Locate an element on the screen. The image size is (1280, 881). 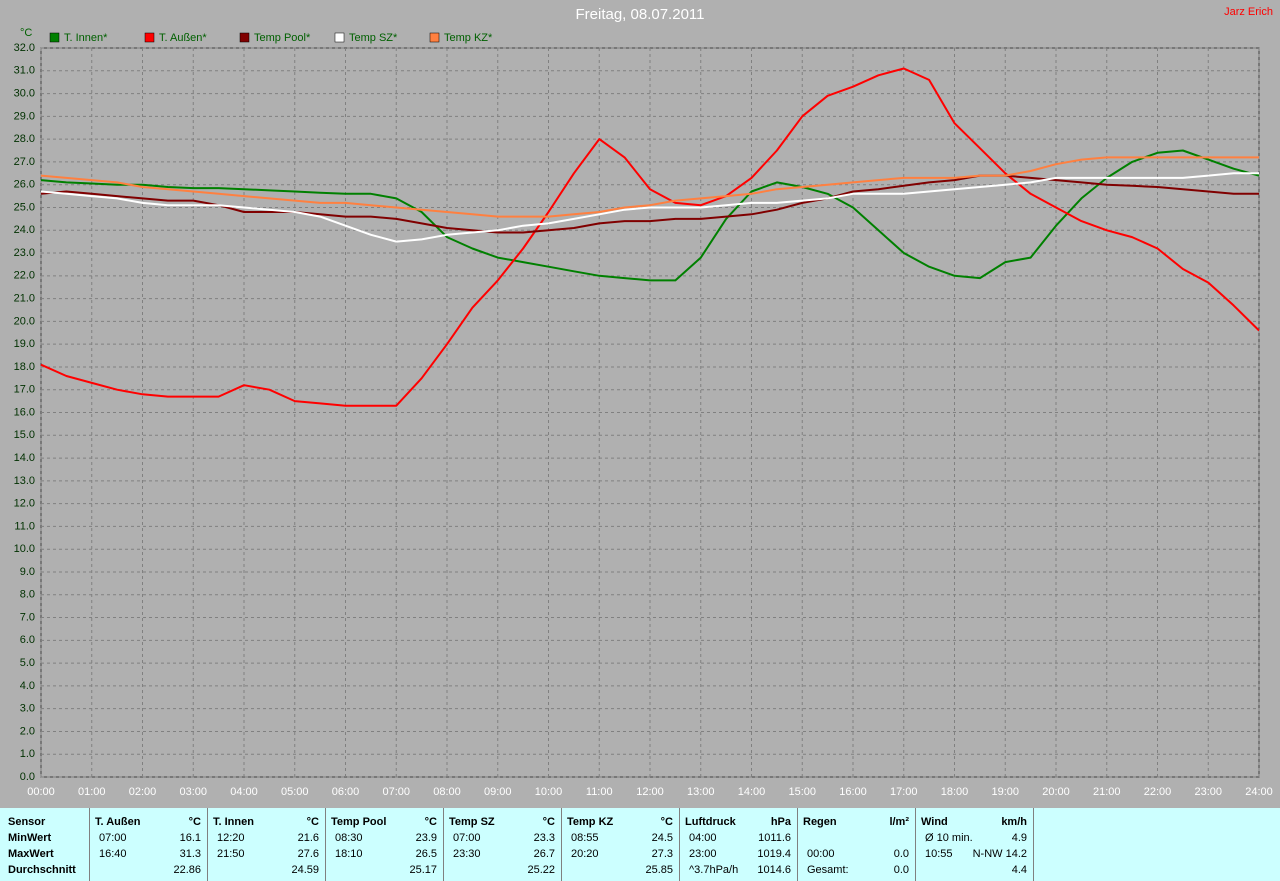
x-tick-label: 01:00 is located at coordinates (92, 792).